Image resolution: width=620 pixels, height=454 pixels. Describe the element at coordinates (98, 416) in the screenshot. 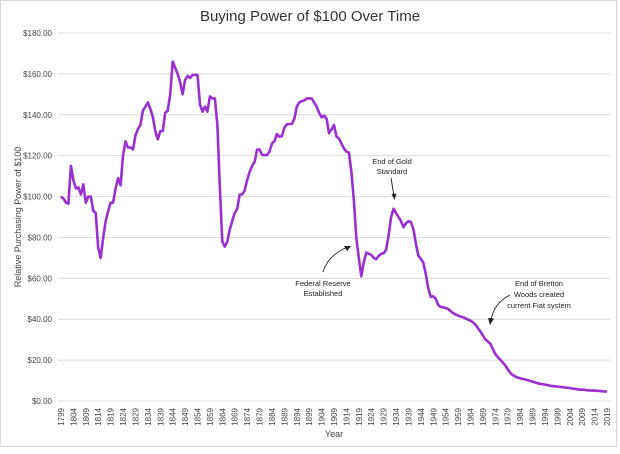

I see `x-tick-label: 1814` at that location.